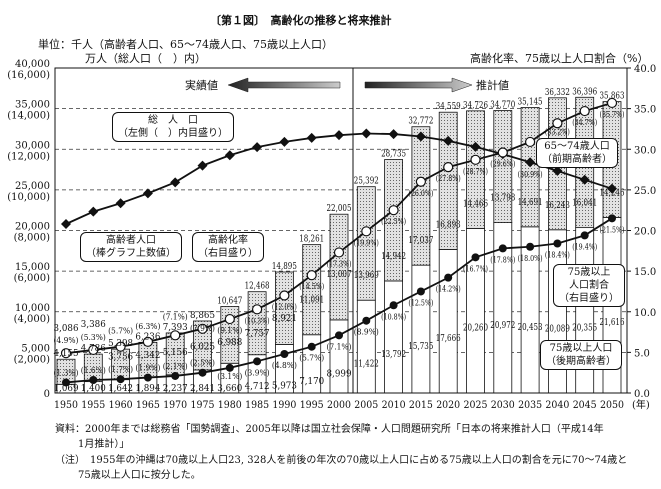 The width and height of the screenshot is (661, 489). What do you see at coordinates (584, 328) in the screenshot?
I see `label-75-plus: 20,355` at bounding box center [584, 328].